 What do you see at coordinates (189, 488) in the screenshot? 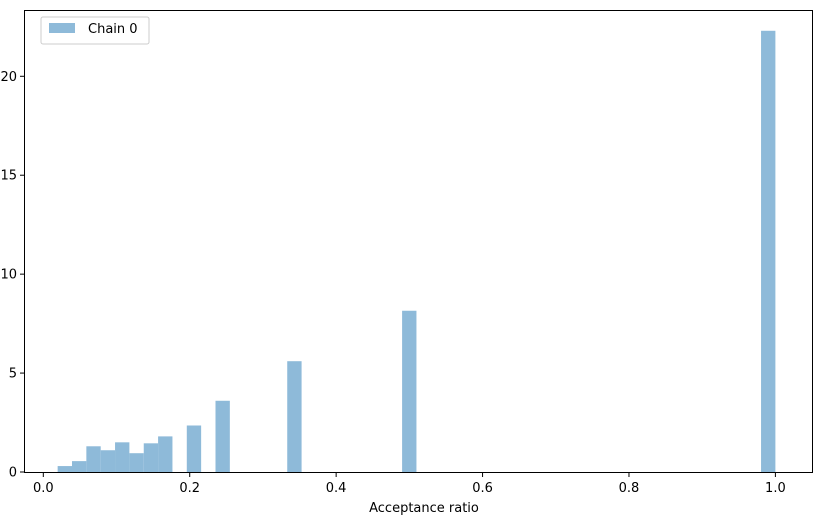
I see `x-tick-label: 0.2` at bounding box center [189, 488].